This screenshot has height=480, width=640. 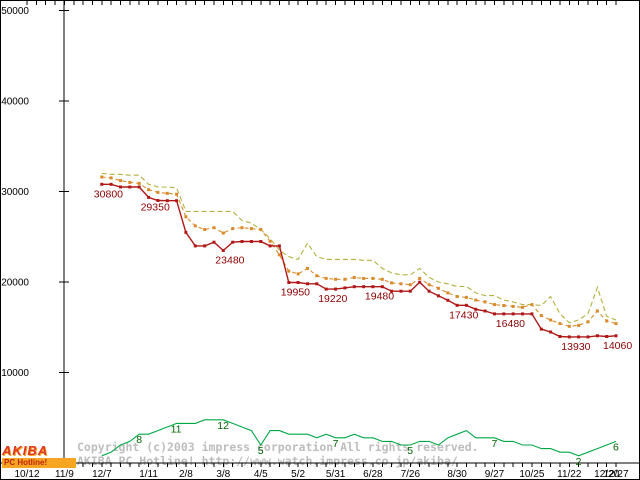 What do you see at coordinates (223, 426) in the screenshot?
I see `count-label: 12` at bounding box center [223, 426].